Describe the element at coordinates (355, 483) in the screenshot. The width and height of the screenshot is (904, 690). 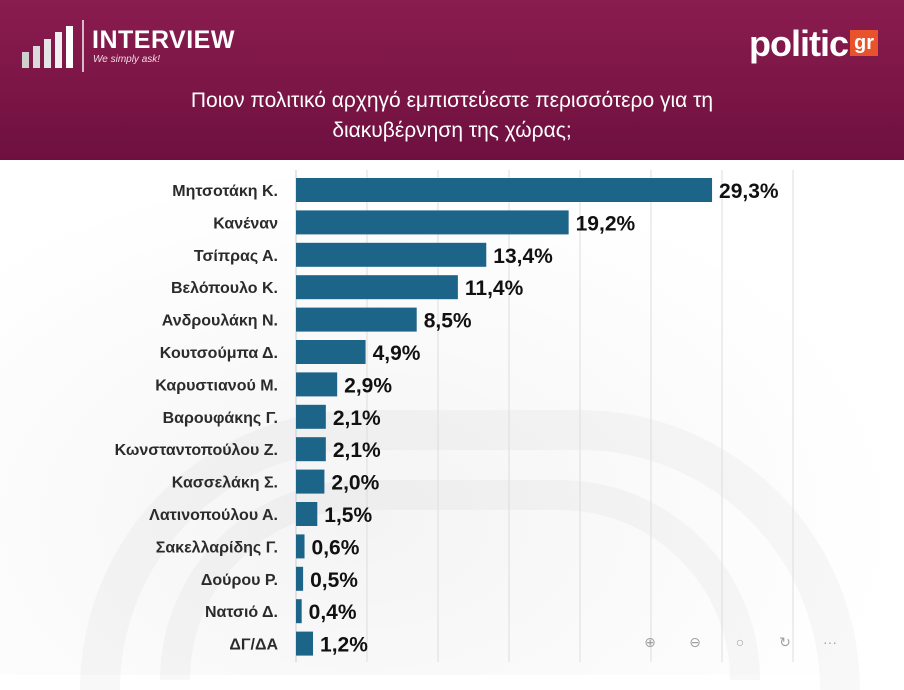
I see `value-label: 2,0%` at that location.